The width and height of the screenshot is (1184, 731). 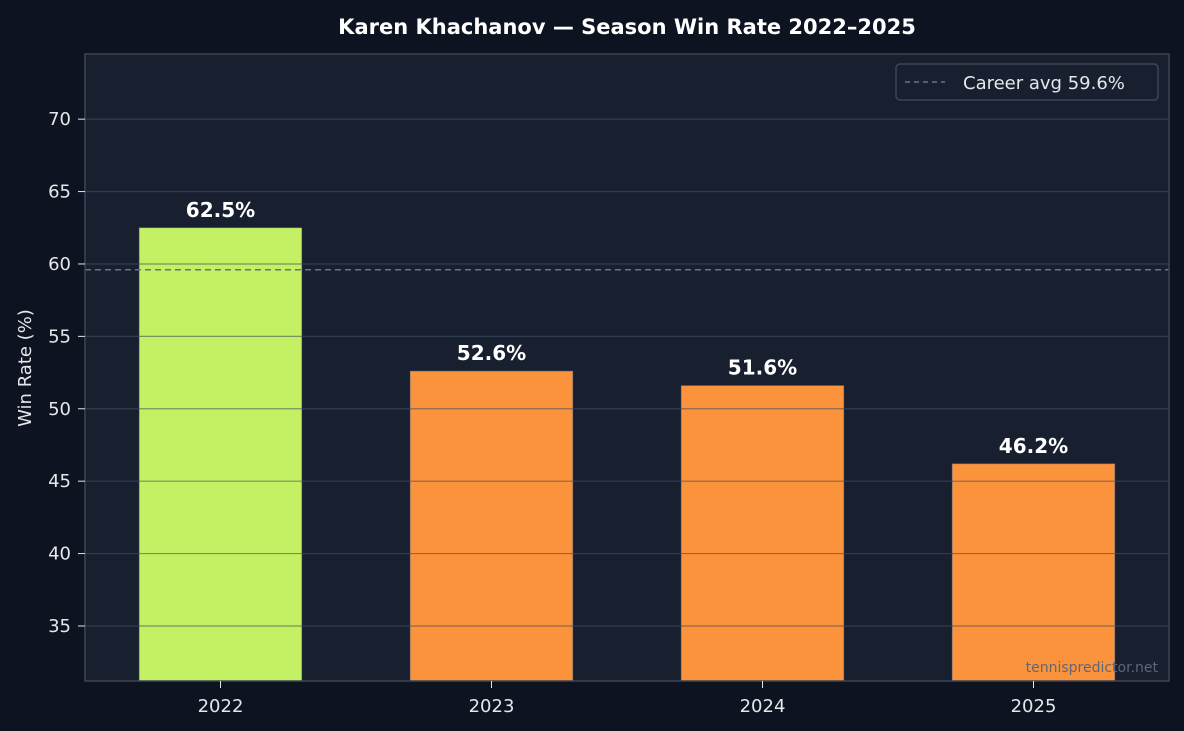 I want to click on y-tick-label-70: 70, so click(x=59, y=119).